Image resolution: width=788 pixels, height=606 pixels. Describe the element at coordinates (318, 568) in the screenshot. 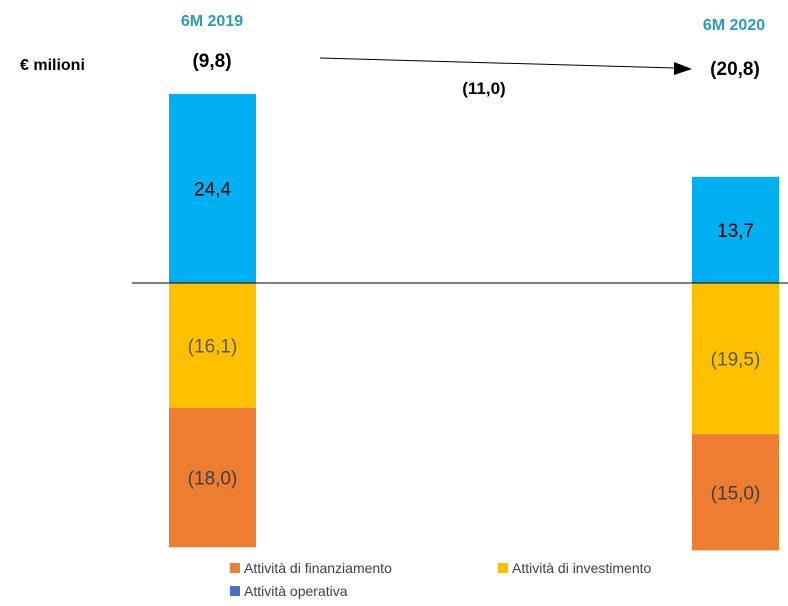

I see `legend-label-finanziamento: Attività di finanziamento` at that location.